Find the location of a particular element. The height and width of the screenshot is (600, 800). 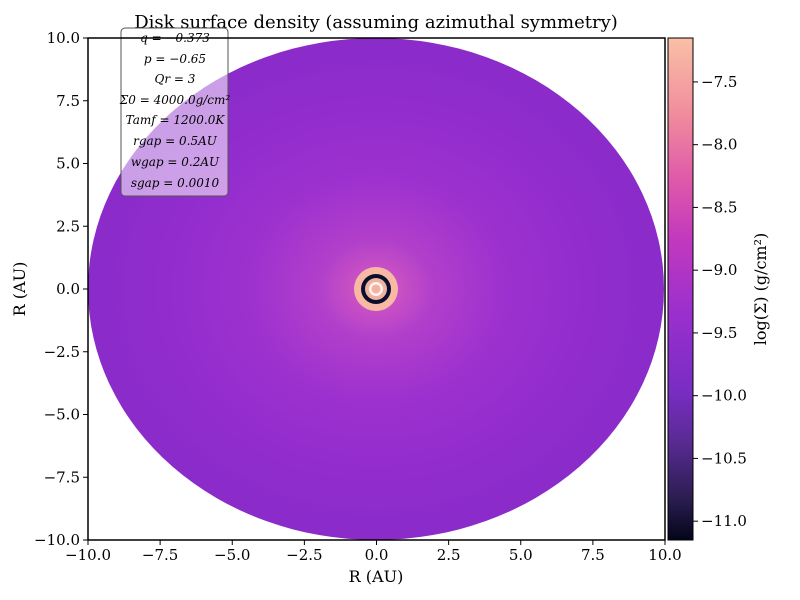

colorbar-tick-label: −9.5 is located at coordinates (719, 333).